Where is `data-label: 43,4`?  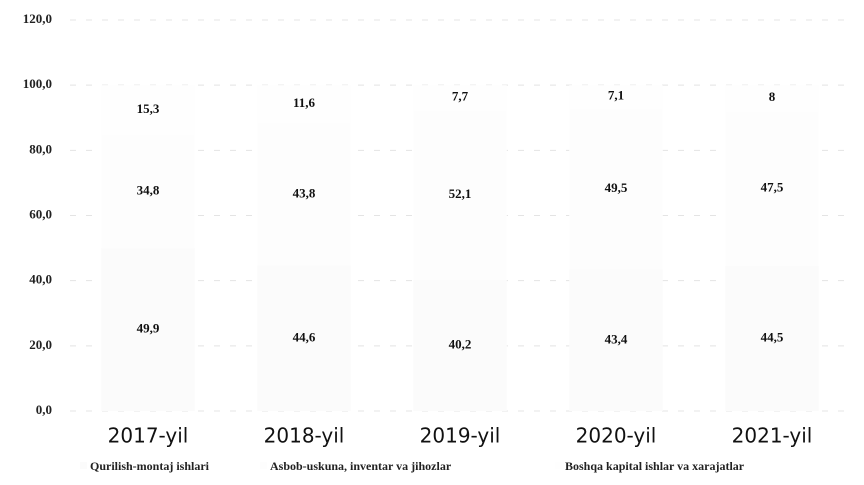
data-label: 43,4 is located at coordinates (616, 338).